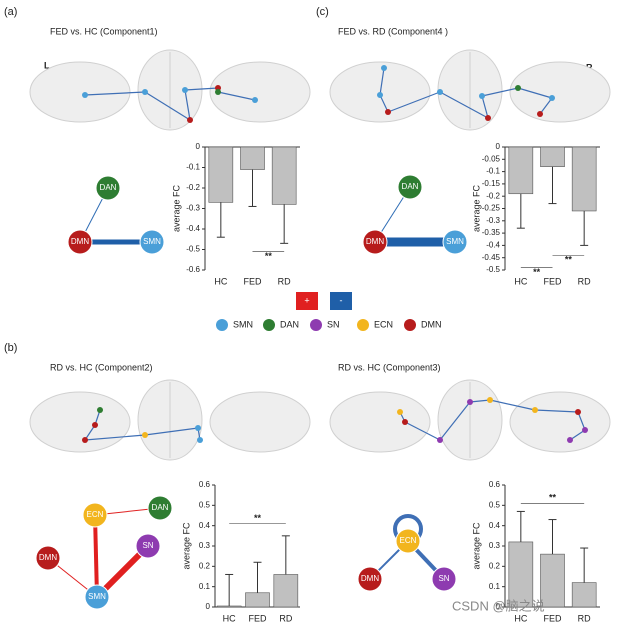 The image size is (619, 627). Describe the element at coordinates (306, 300) in the screenshot. I see `sign-legend-label: +` at that location.